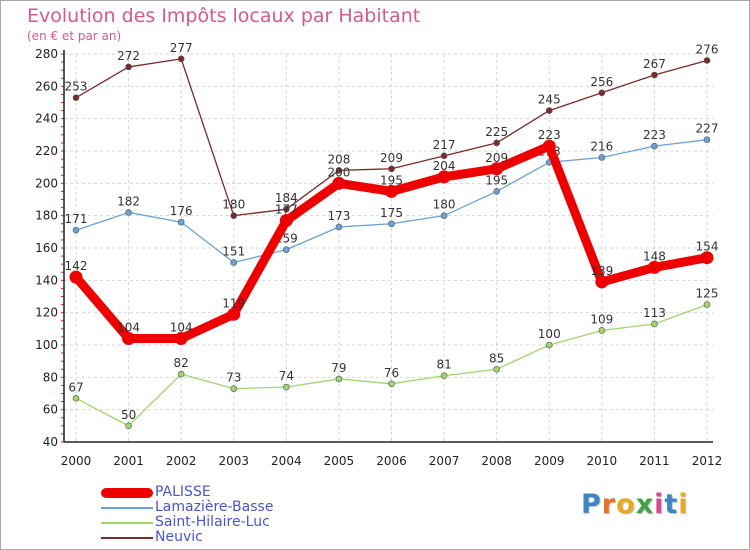  Describe the element at coordinates (128, 56) in the screenshot. I see `data-label-neuvic-2001: 272` at that location.